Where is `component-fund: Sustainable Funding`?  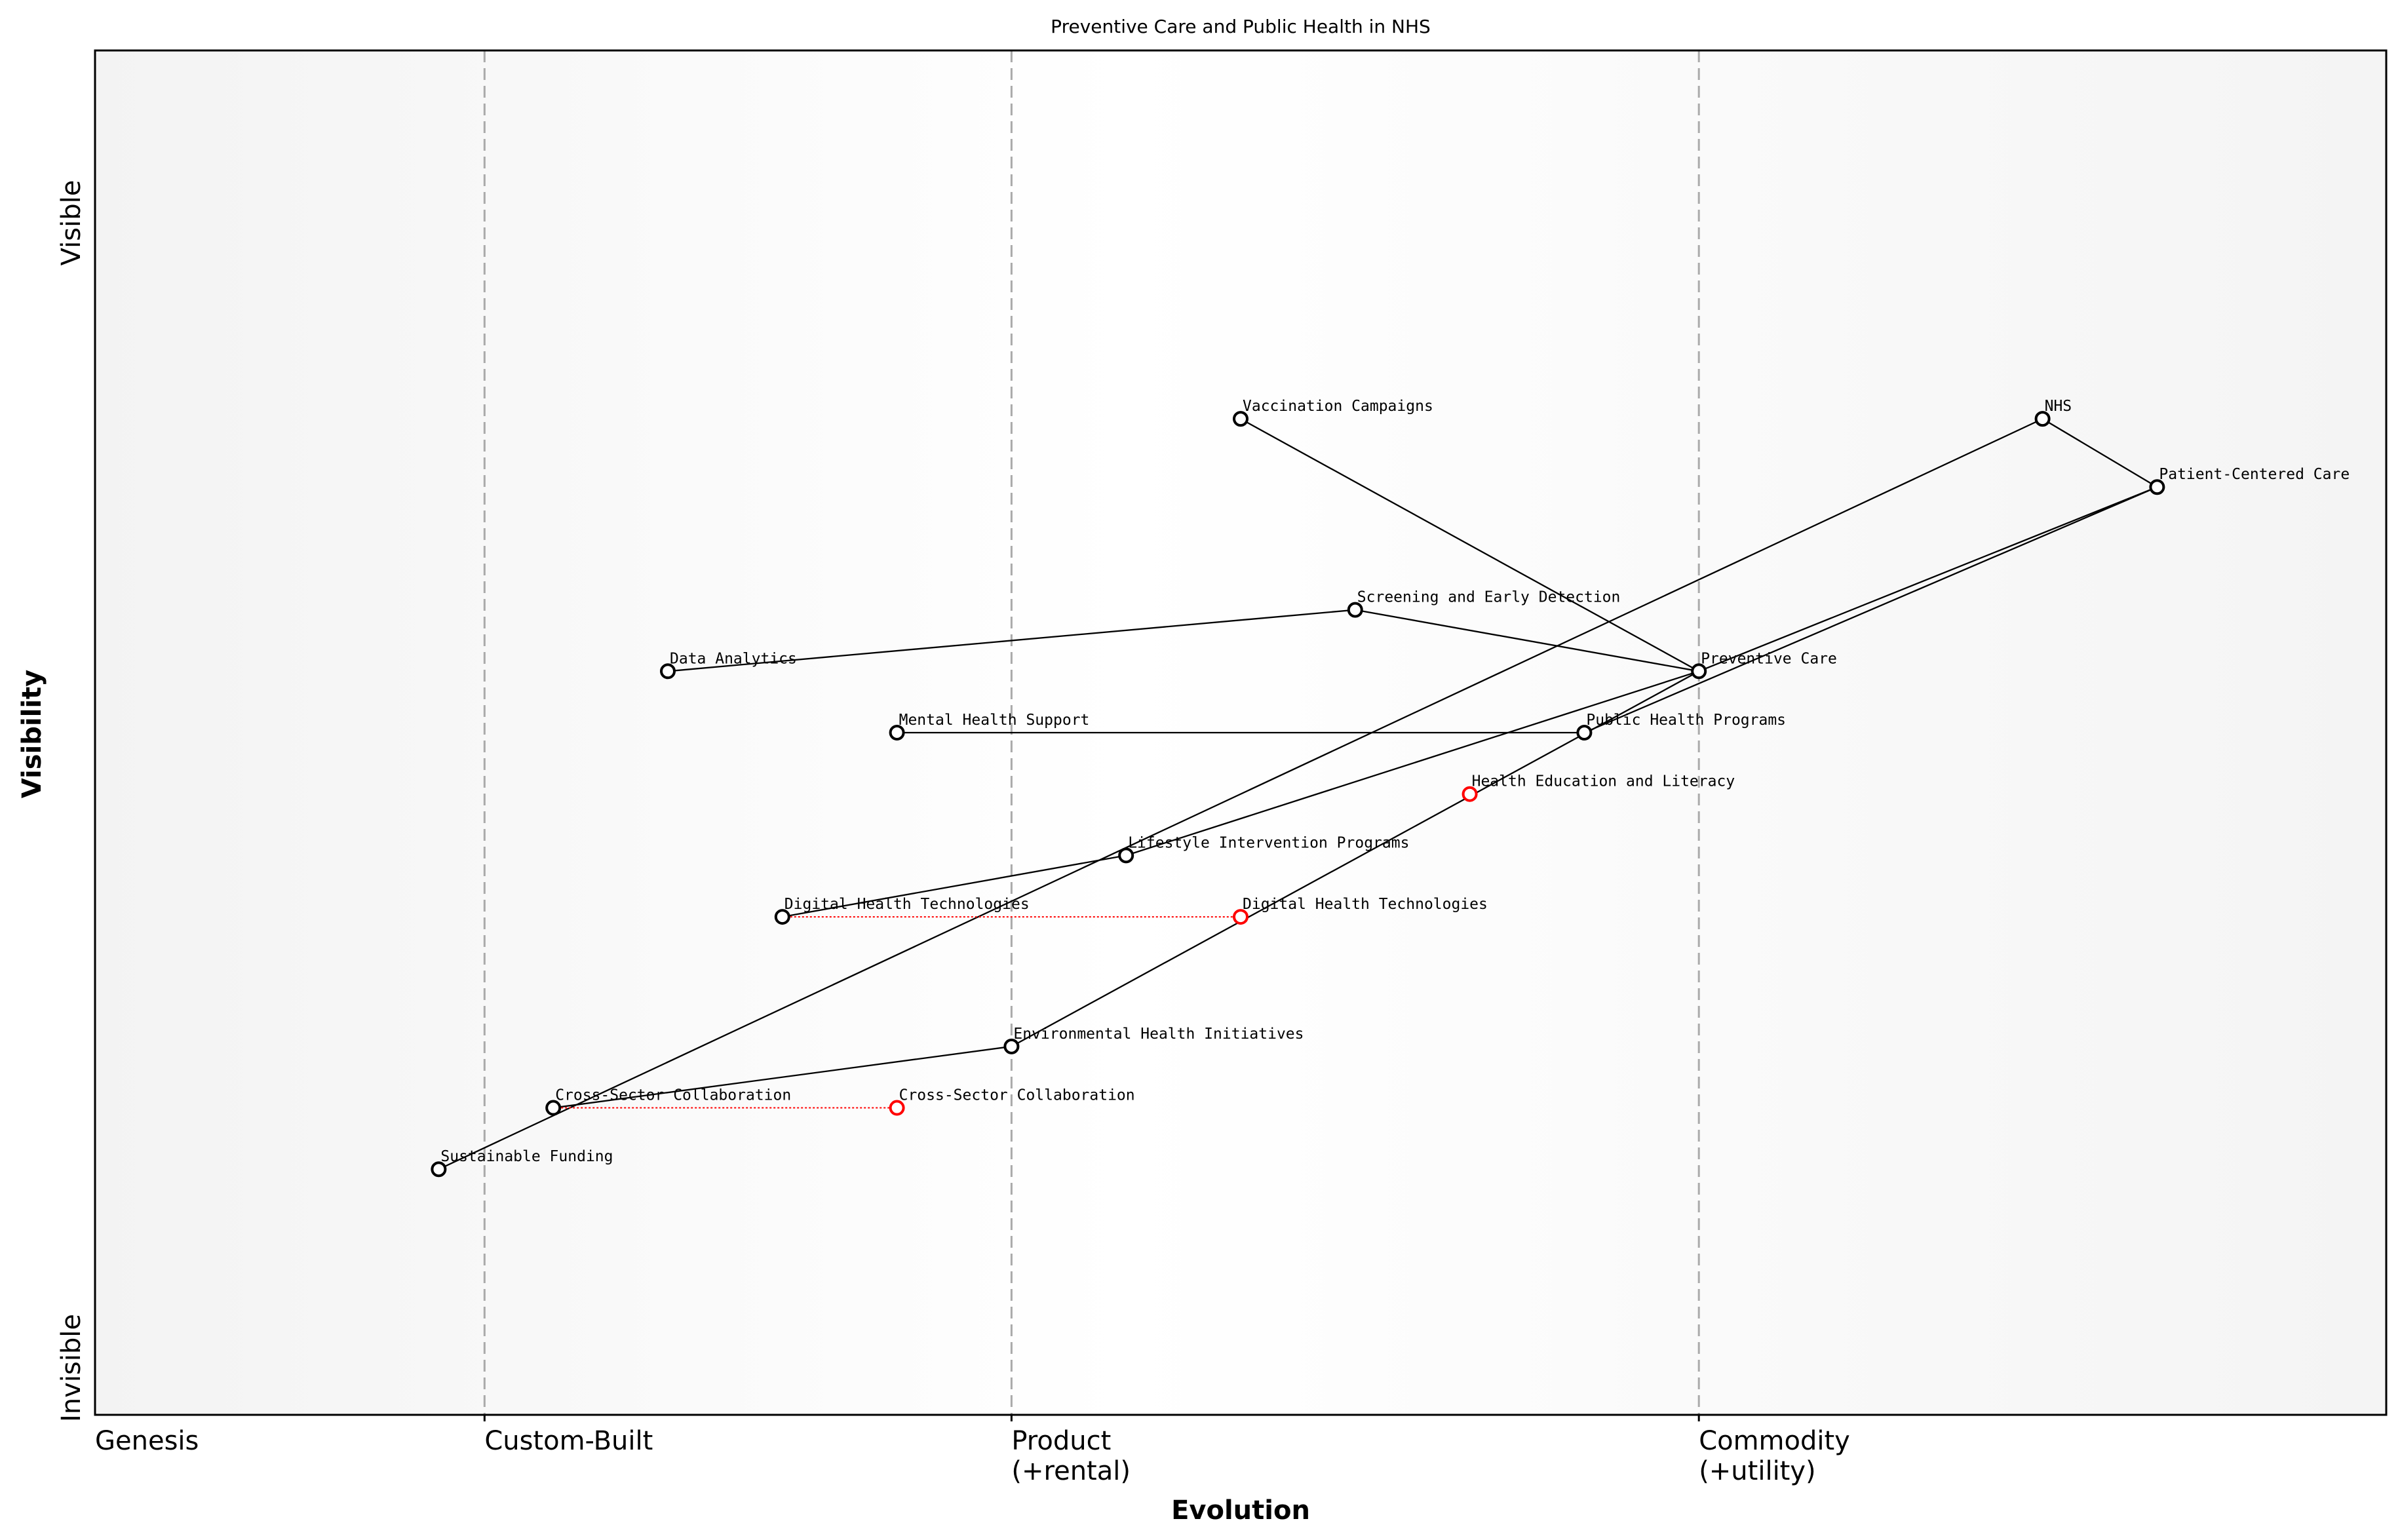 component-fund: Sustainable Funding is located at coordinates (522, 1163).